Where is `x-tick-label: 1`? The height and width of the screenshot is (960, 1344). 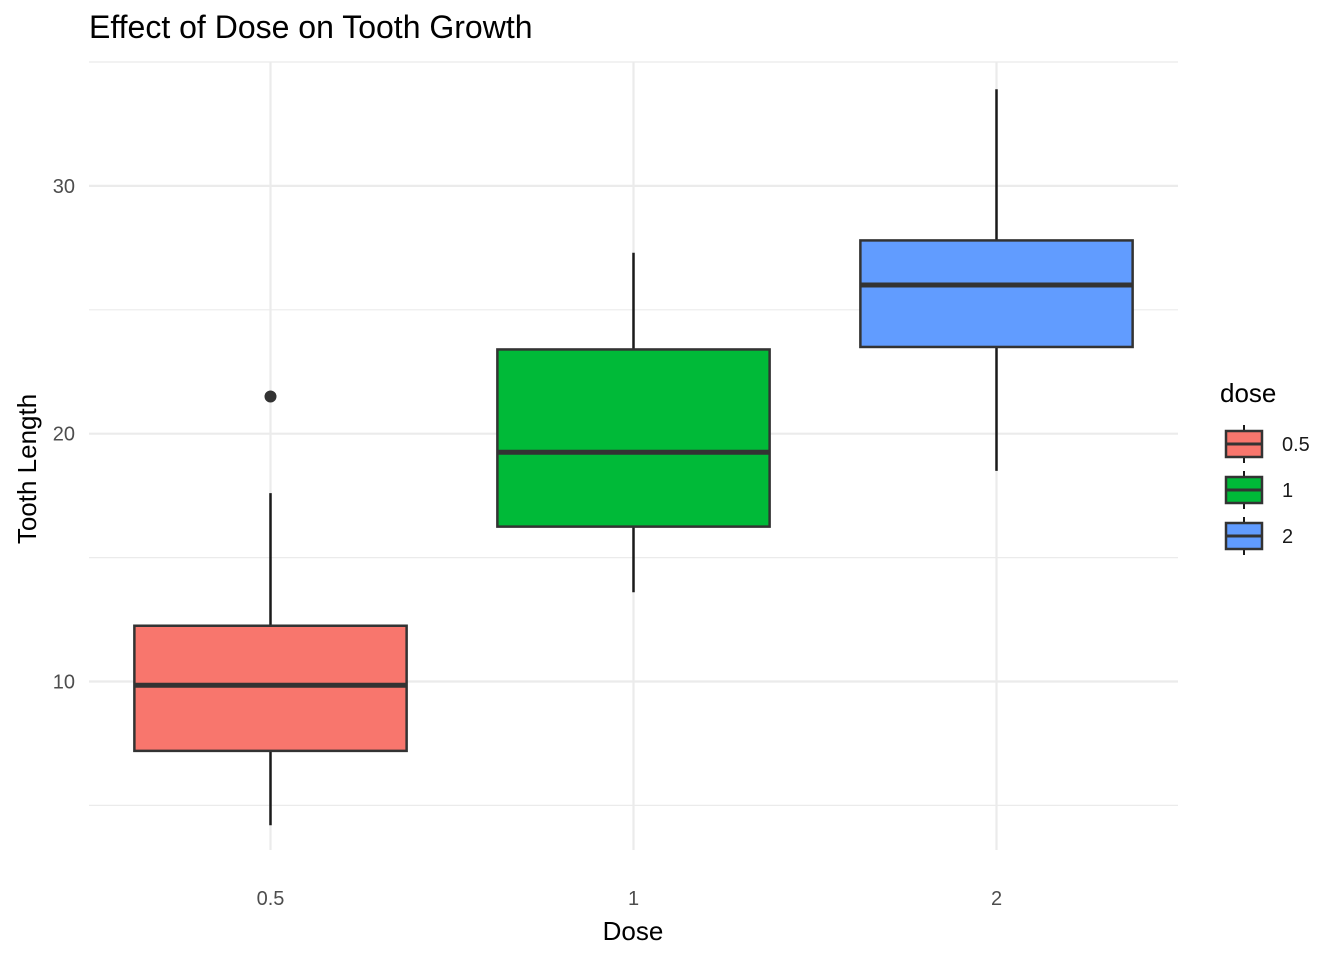 x-tick-label: 1 is located at coordinates (633, 899).